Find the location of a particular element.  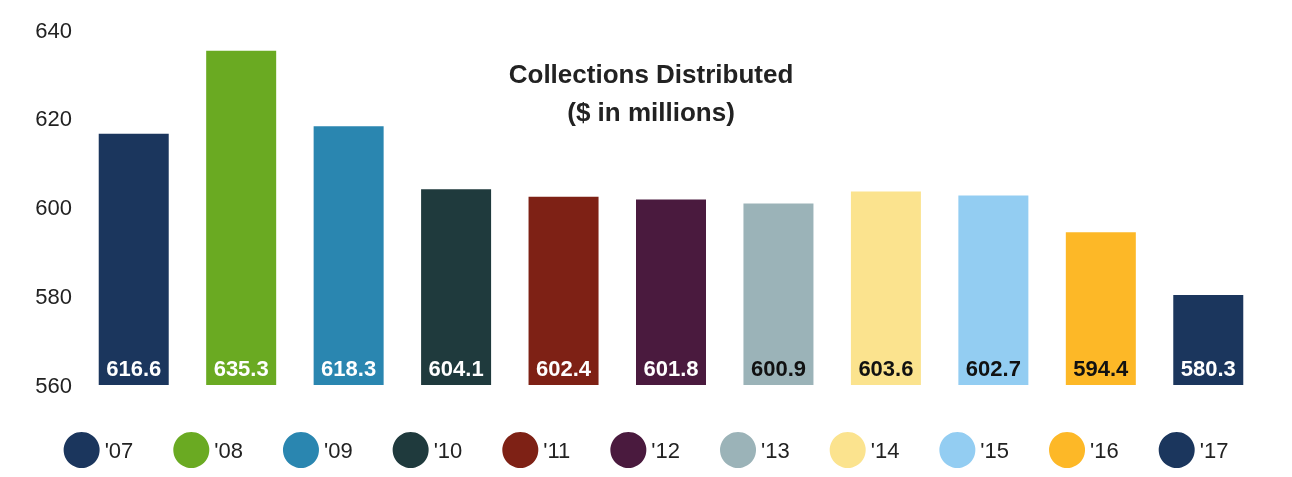

legend-label: '07 is located at coordinates (119, 450).